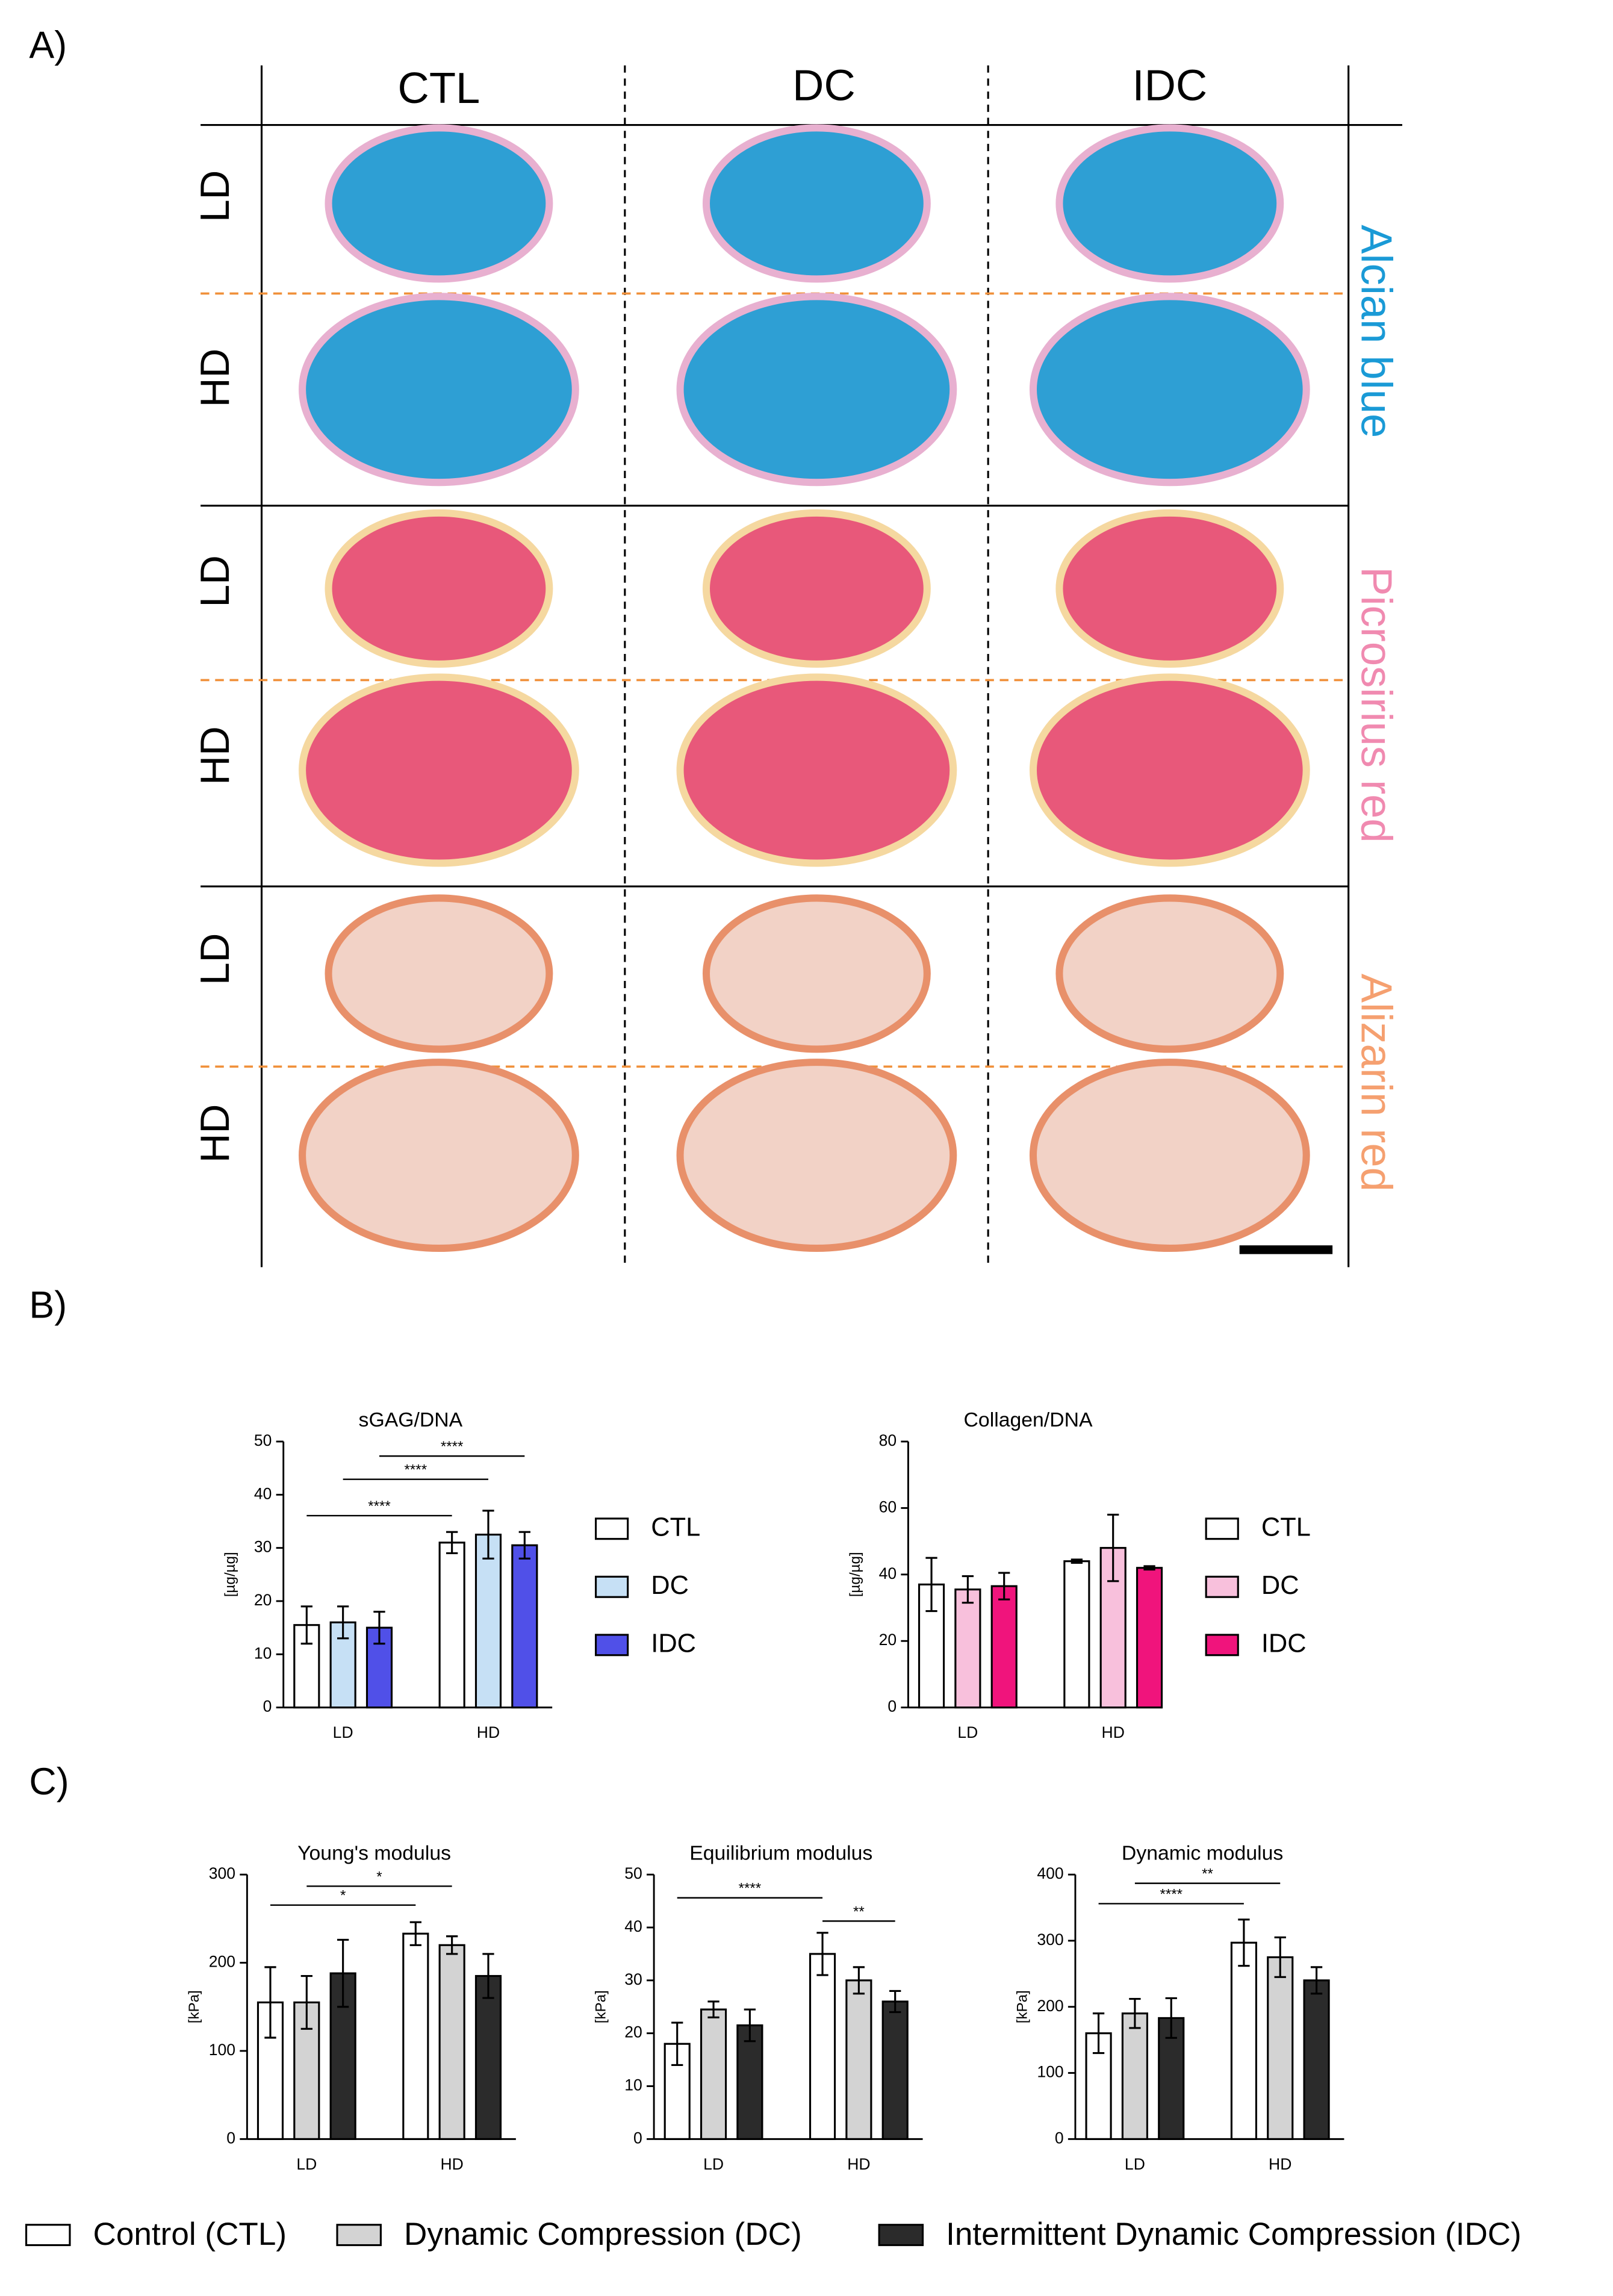  What do you see at coordinates (888, 1507) in the screenshot?
I see `y-tick-label: 60` at bounding box center [888, 1507].